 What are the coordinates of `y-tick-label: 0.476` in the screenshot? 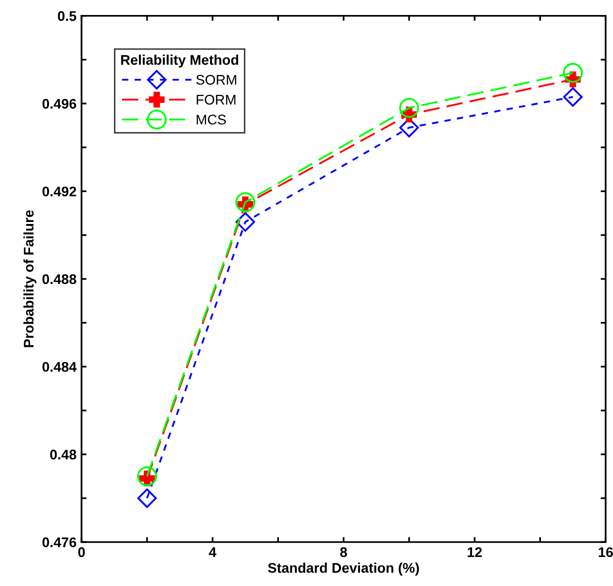 It's located at (59, 542).